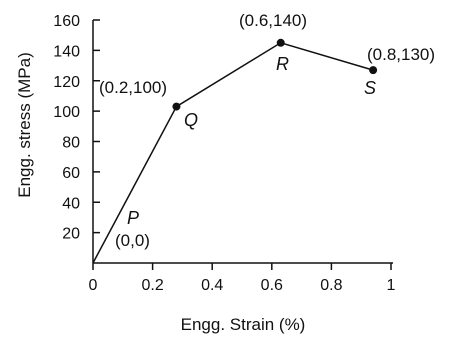 The height and width of the screenshot is (339, 451). I want to click on annotation-p-letter: P, so click(133, 218).